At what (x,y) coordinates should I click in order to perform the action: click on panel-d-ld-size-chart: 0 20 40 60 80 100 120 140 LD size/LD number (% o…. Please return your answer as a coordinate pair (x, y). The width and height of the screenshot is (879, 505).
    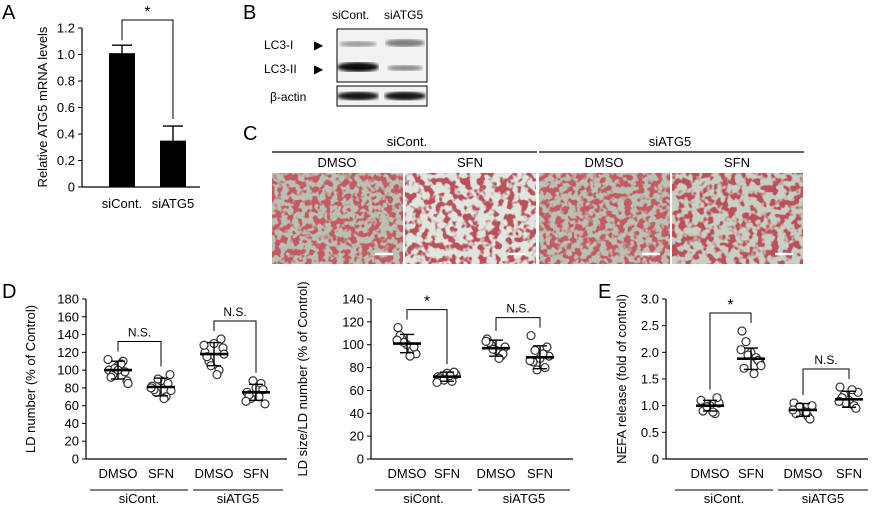
    Looking at the image, I should click on (434, 393).